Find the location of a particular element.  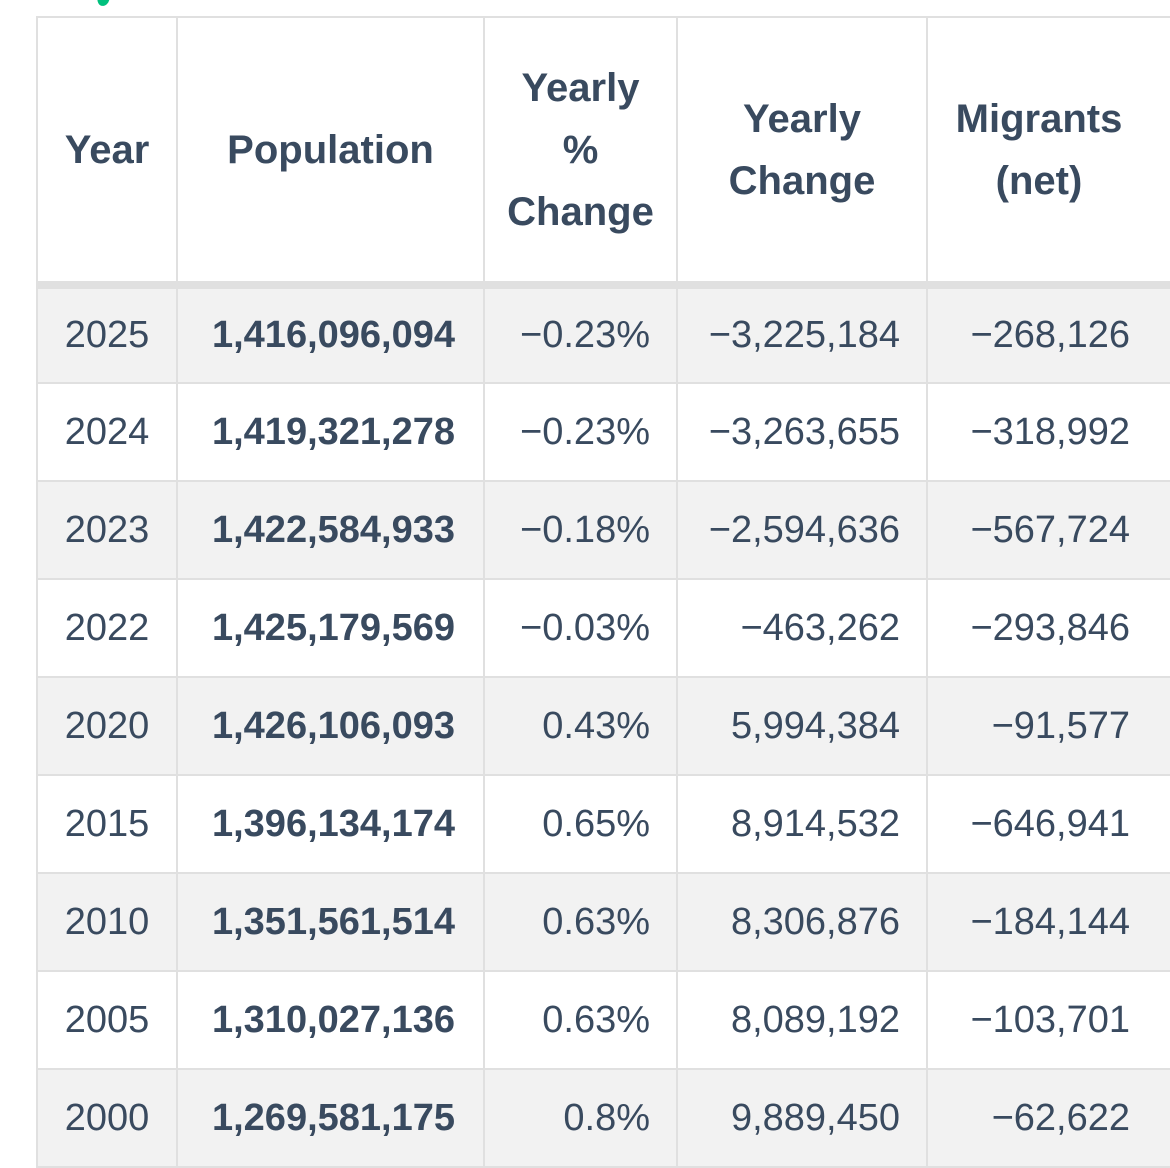

table-row: 2015 1,396,134,174 0.65% 8,914,532 −646,941 is located at coordinates (603, 824).